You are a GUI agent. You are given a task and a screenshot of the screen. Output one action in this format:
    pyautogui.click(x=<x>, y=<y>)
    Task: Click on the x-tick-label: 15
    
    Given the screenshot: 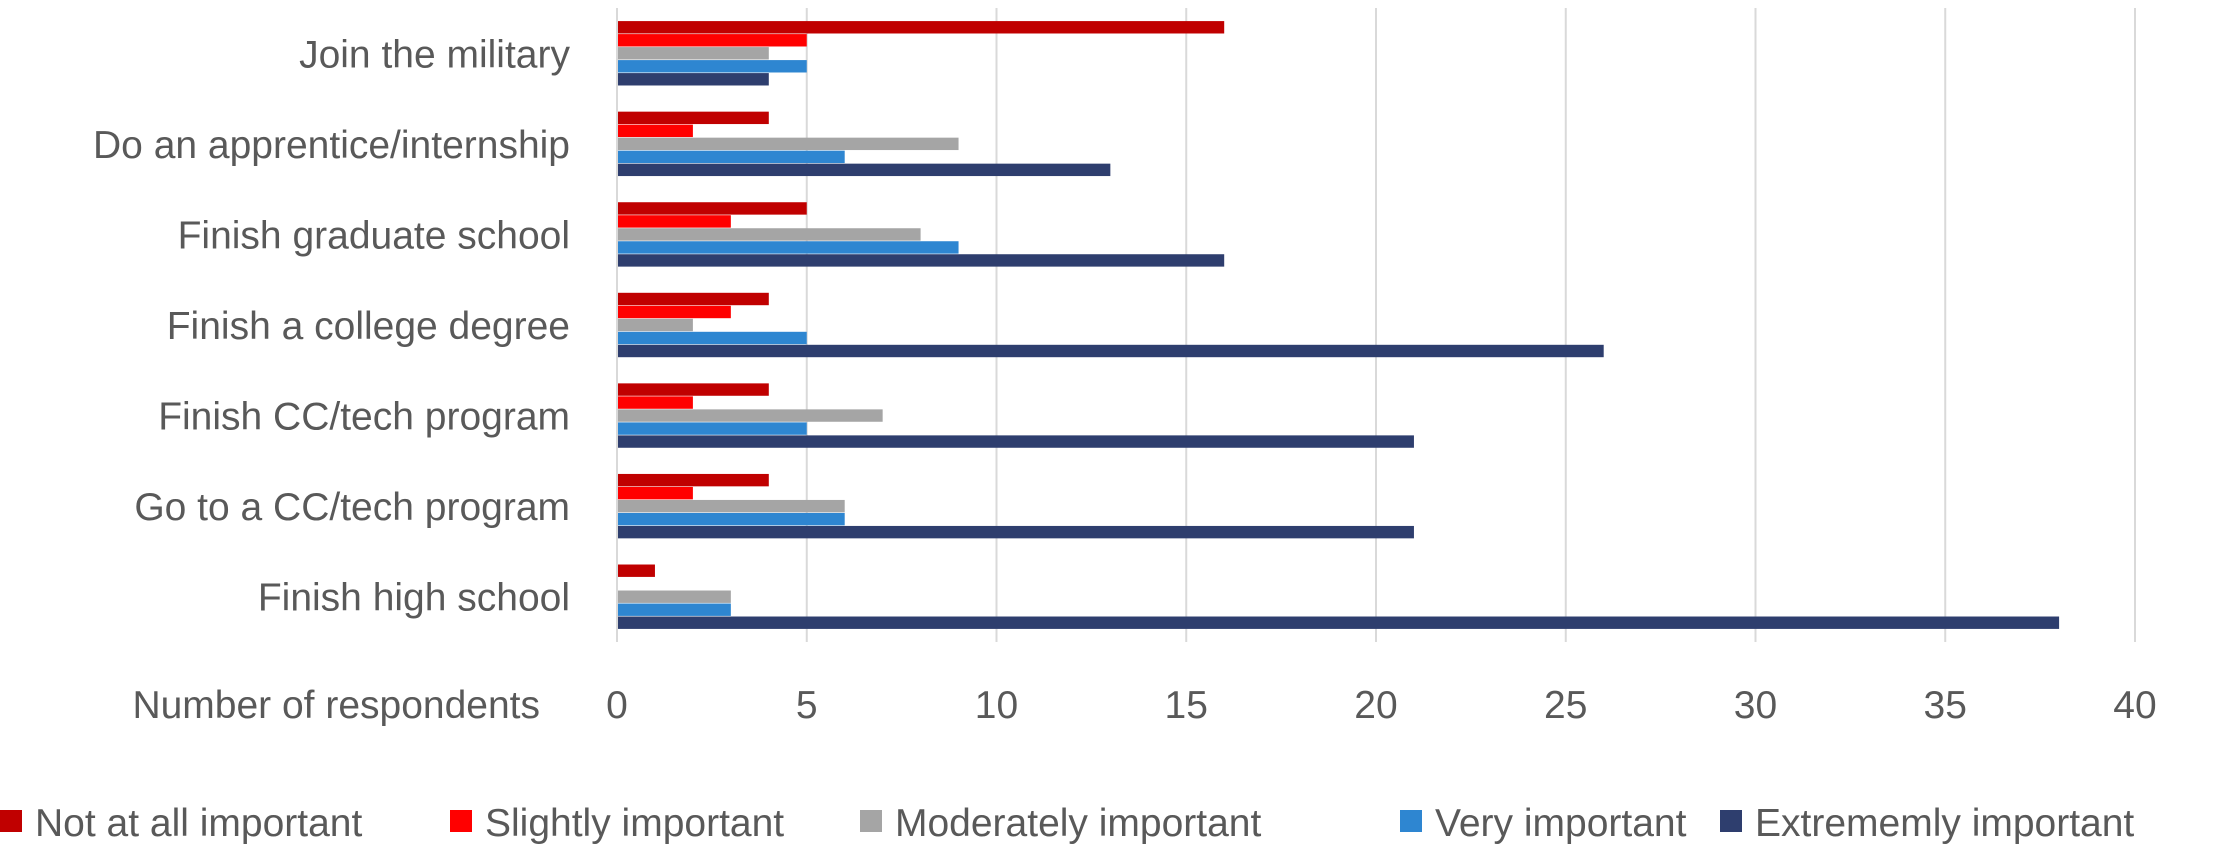 What is the action you would take?
    pyautogui.click(x=1186, y=705)
    